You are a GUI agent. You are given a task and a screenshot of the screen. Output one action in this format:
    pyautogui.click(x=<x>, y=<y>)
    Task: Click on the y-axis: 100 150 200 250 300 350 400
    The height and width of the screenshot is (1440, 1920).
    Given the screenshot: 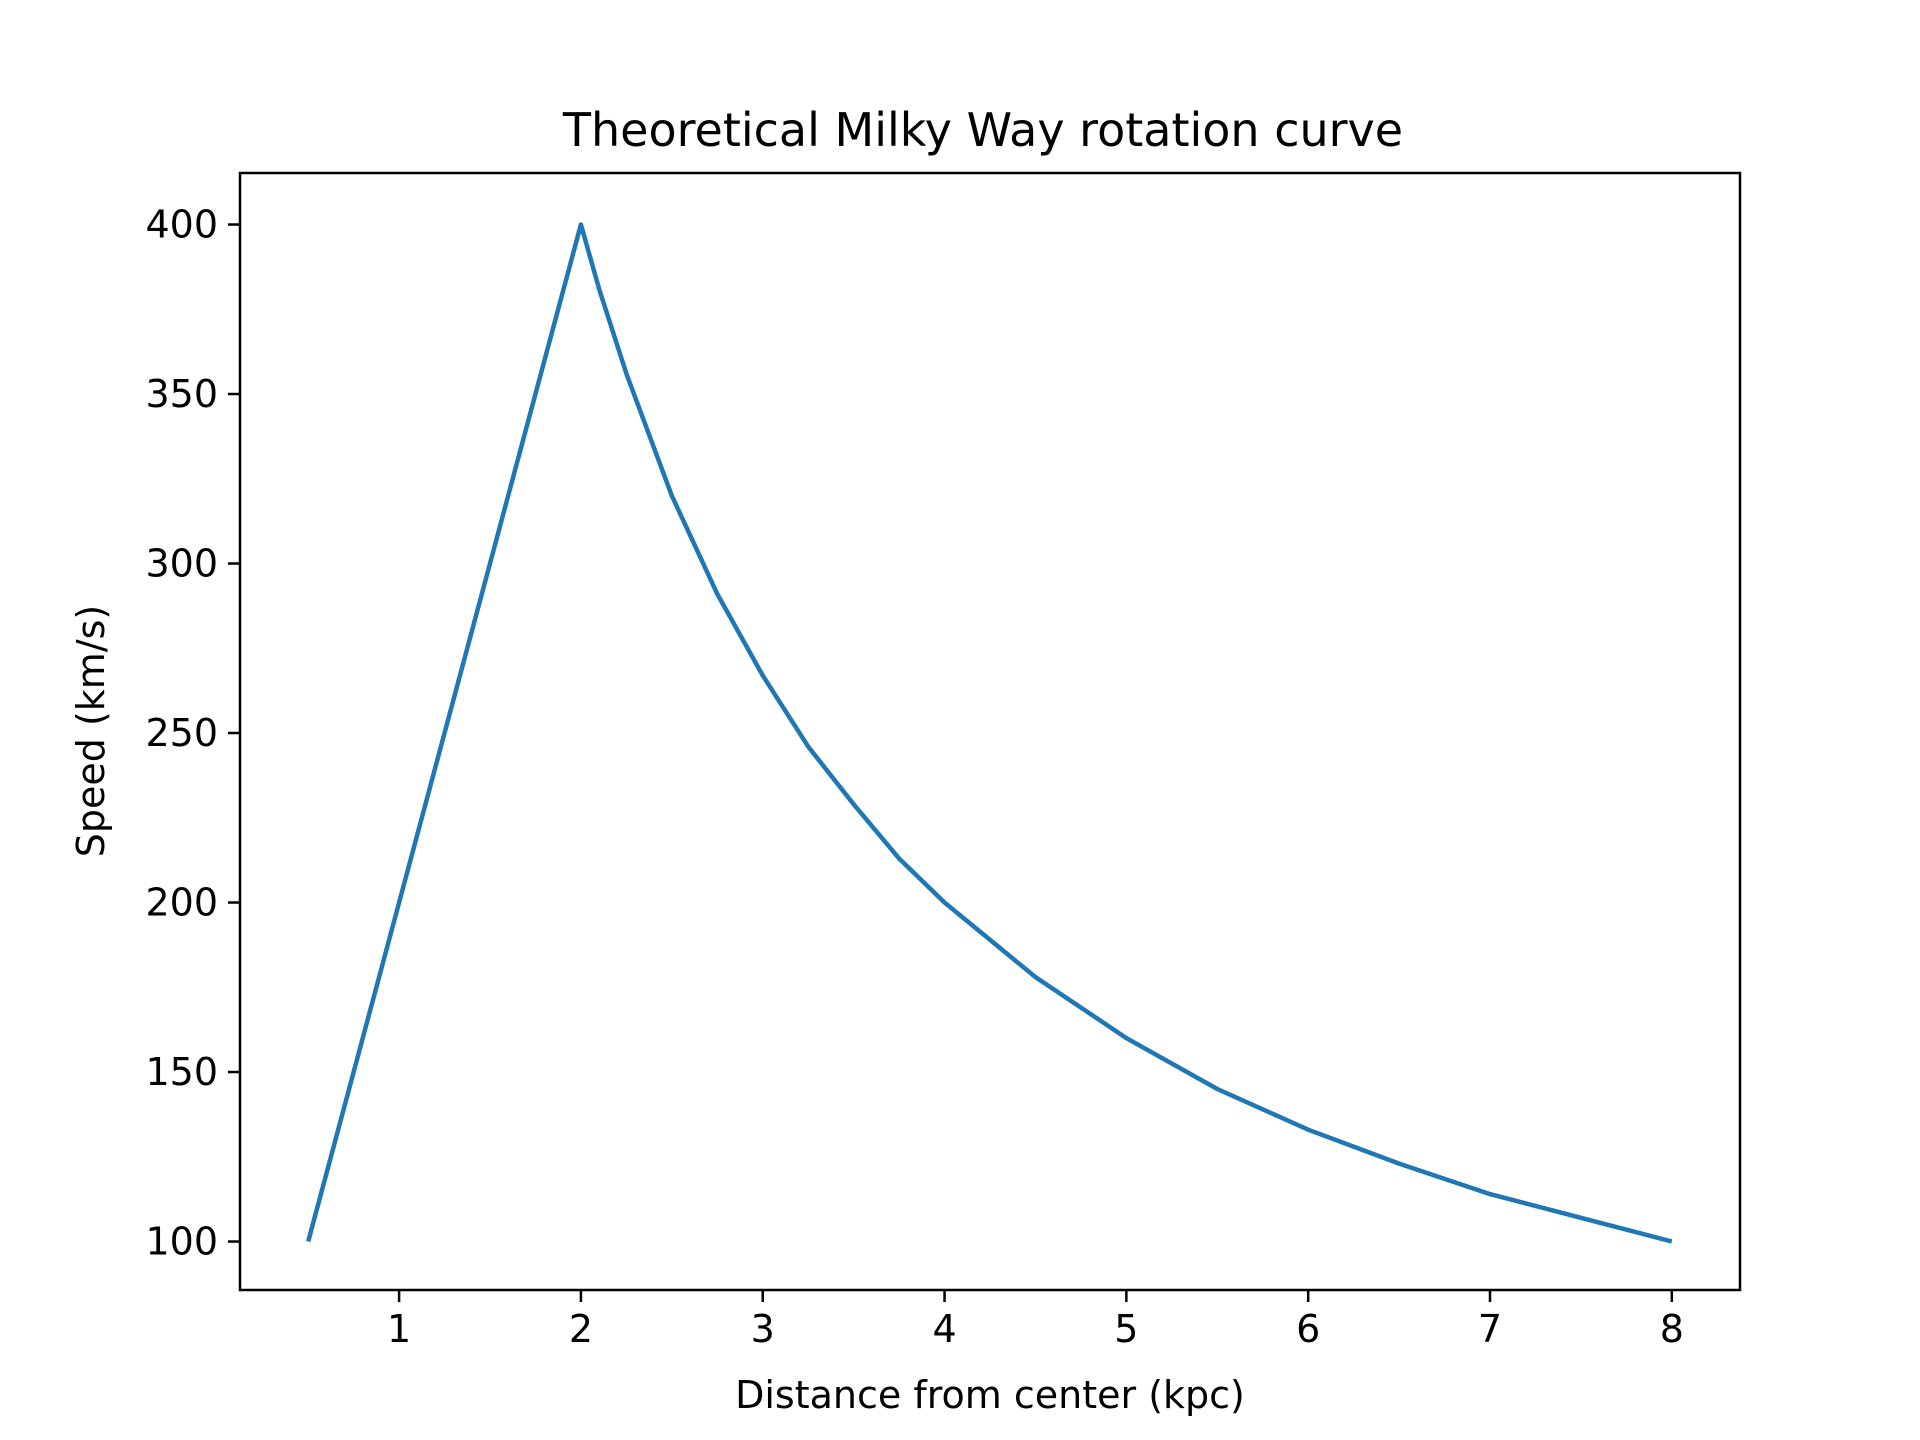 What is the action you would take?
    pyautogui.click(x=192, y=733)
    